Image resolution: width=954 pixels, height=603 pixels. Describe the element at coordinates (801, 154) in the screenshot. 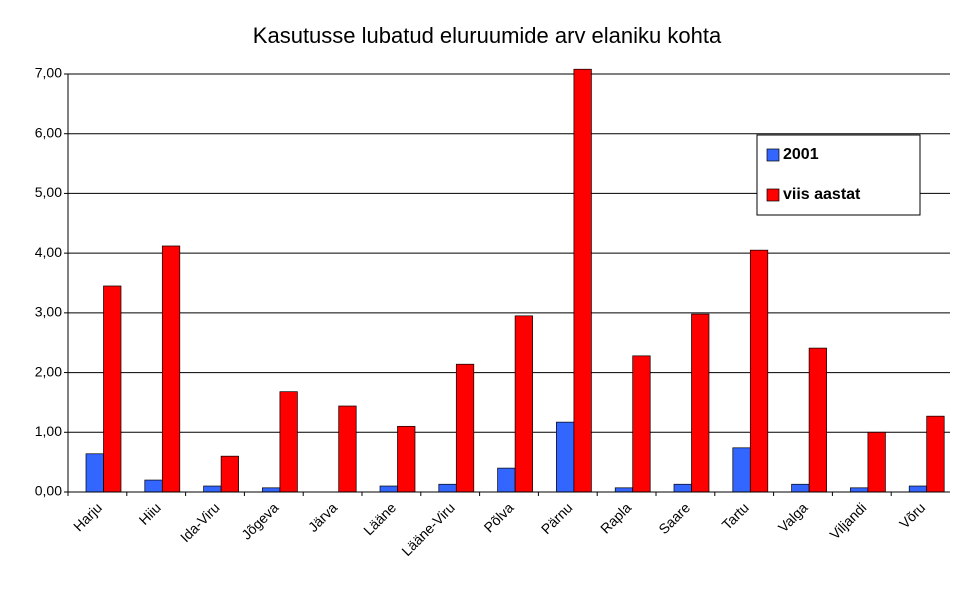

I see `legend-label: 2001` at that location.